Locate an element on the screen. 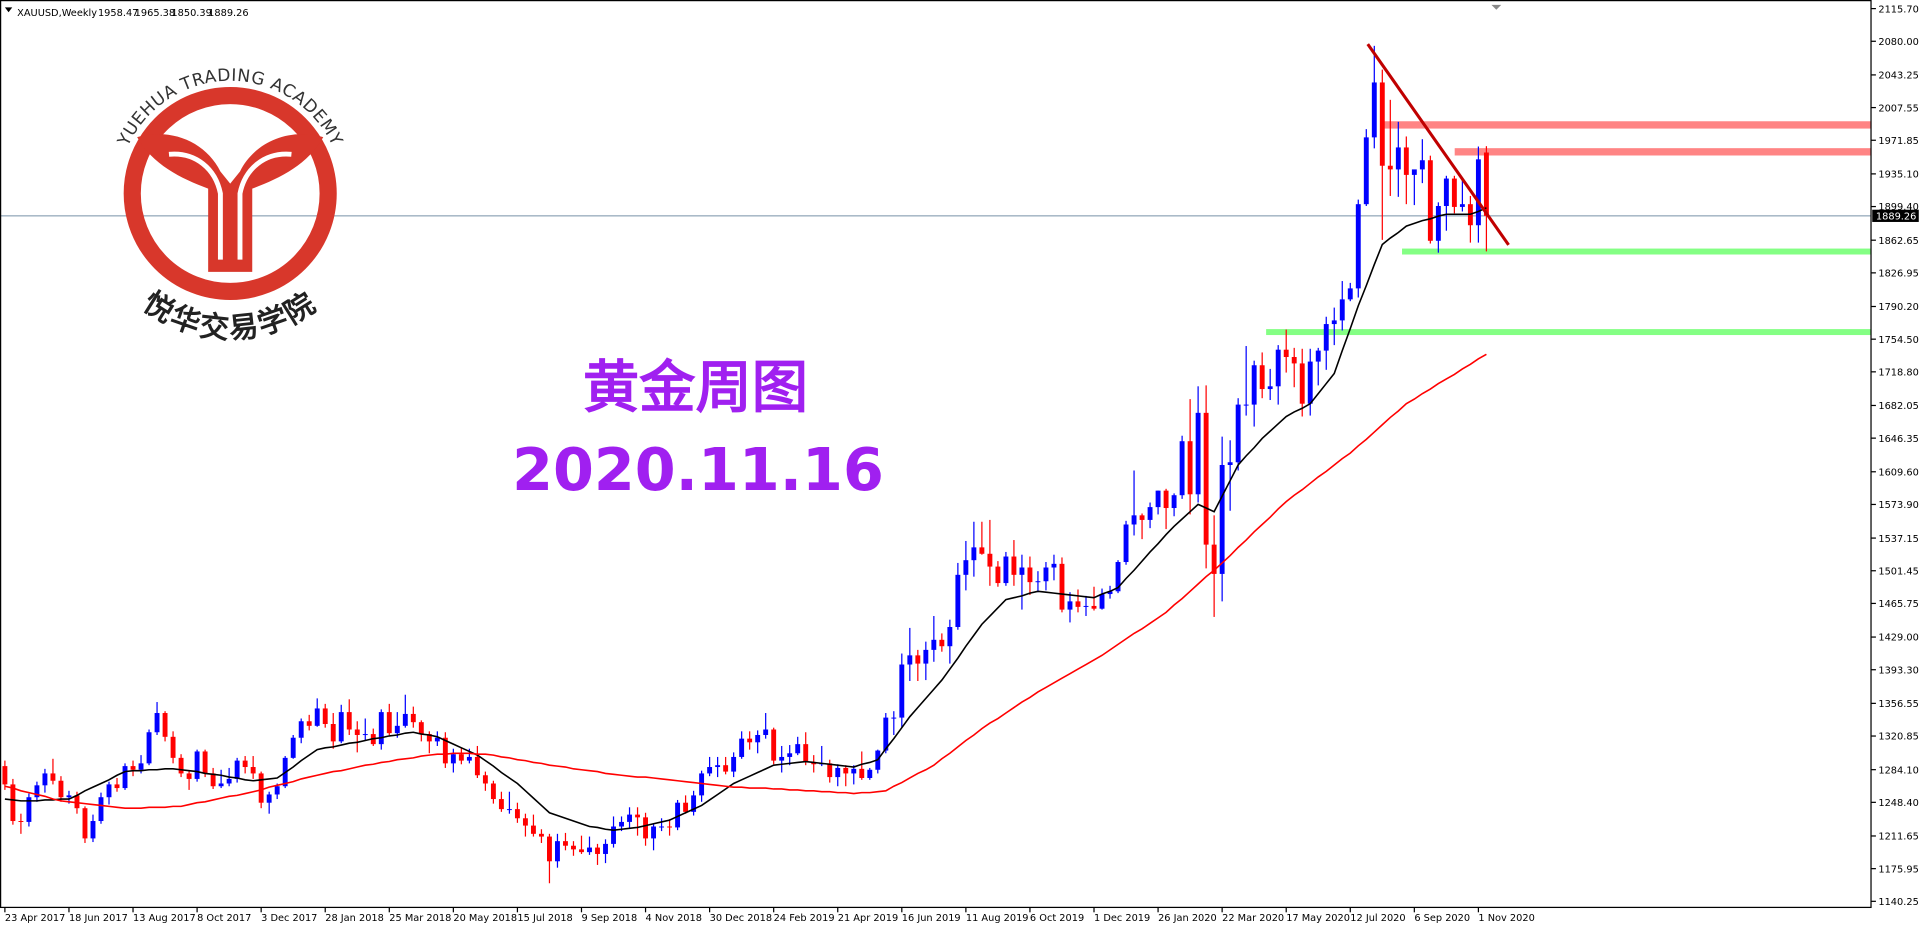  y-tick-label: 1899.40 is located at coordinates (1898, 207).